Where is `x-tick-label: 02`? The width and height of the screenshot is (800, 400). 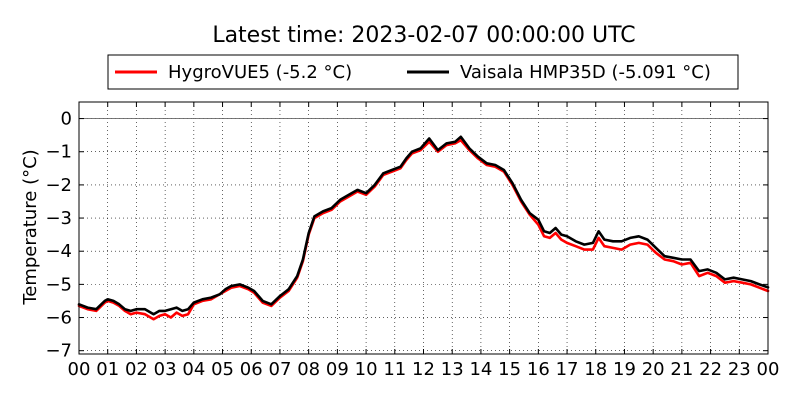
x-tick-label: 02 is located at coordinates (136, 369).